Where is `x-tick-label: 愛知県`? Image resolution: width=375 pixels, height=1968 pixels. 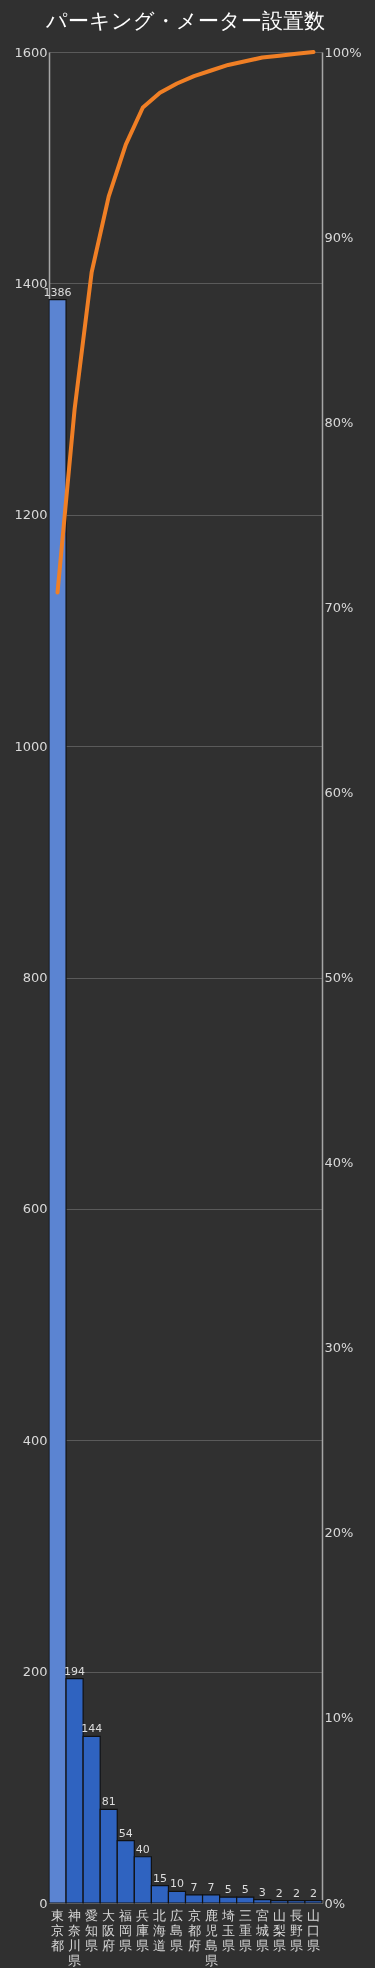
x-tick-label: 愛知県 is located at coordinates (92, 1930).